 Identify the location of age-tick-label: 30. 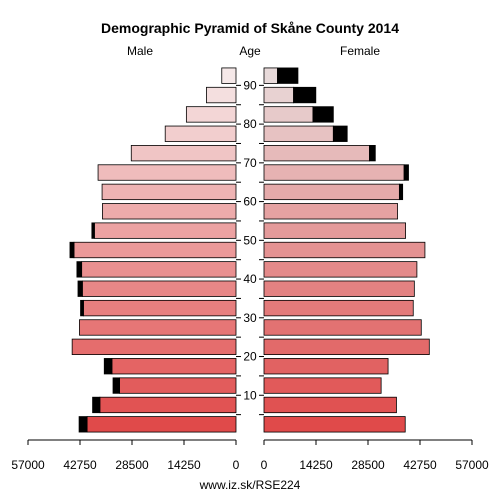
(250, 318).